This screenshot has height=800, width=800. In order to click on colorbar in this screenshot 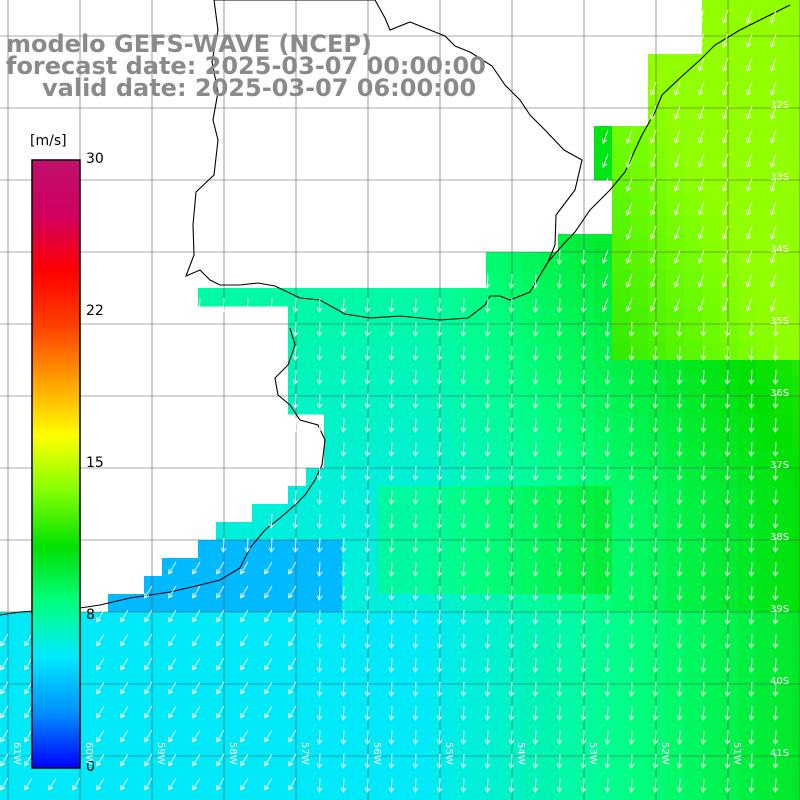, I will do `click(56, 464)`.